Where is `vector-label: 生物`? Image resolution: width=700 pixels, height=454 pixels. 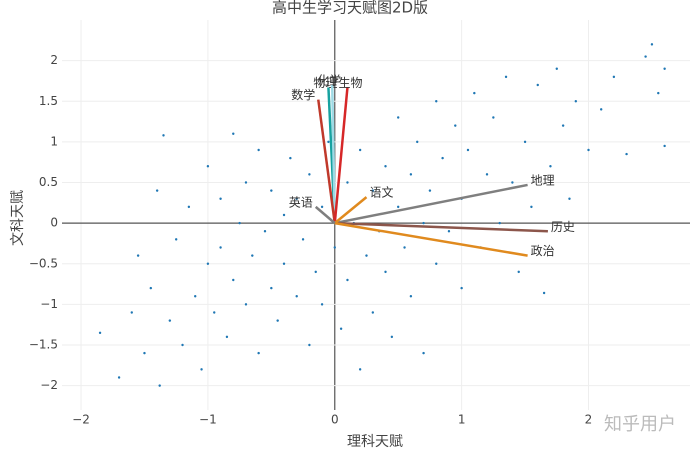 vector-label: 生物 is located at coordinates (350, 83).